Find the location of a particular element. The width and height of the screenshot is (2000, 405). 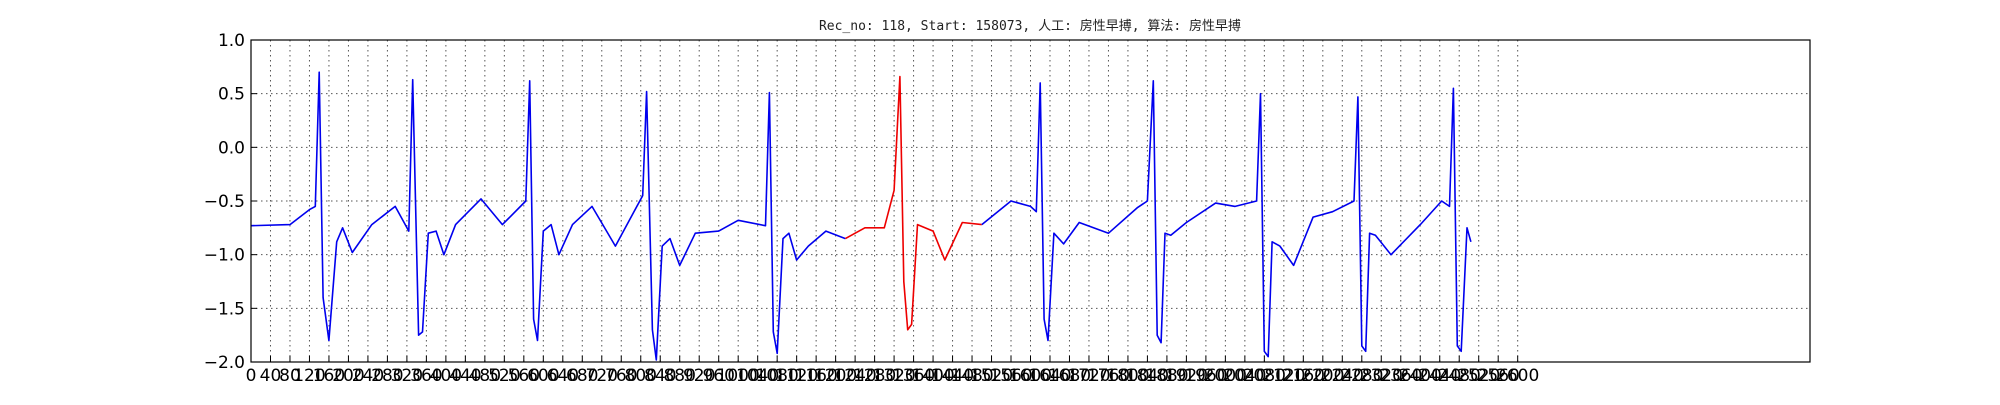

x-tick-label: 1240 is located at coordinates (854, 376).